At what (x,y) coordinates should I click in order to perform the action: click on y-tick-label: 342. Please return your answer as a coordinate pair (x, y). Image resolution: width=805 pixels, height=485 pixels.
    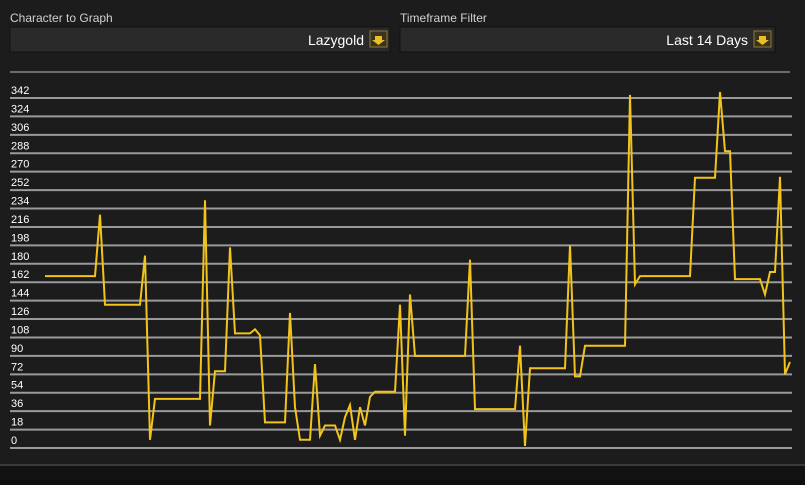
    Looking at the image, I should click on (20, 91).